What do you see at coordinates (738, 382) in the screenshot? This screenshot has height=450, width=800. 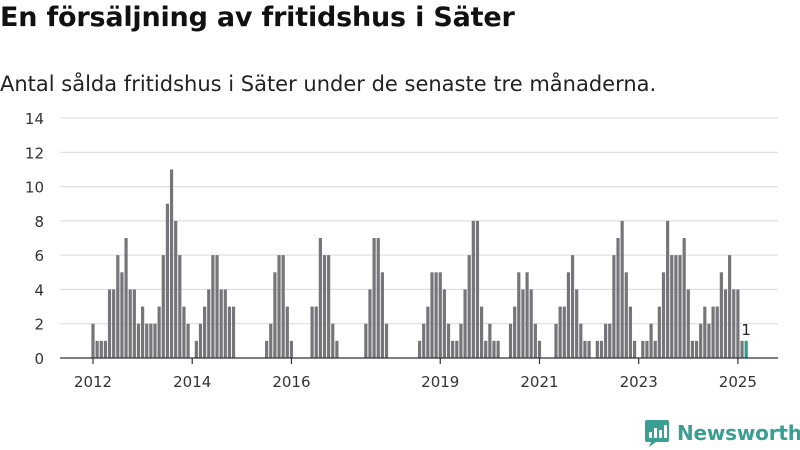 I see `x-tick-label: 2025` at bounding box center [738, 382].